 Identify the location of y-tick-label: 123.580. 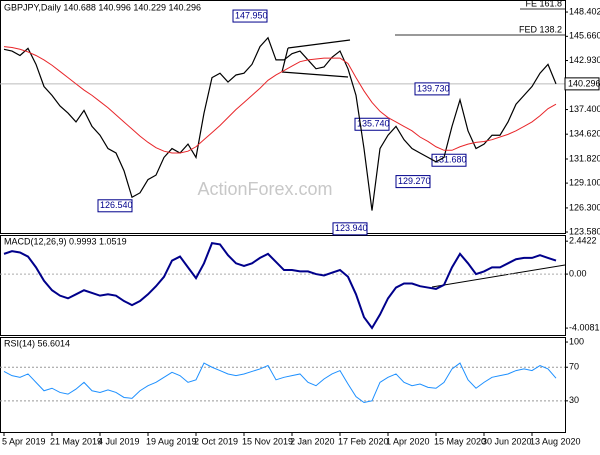
(584, 231).